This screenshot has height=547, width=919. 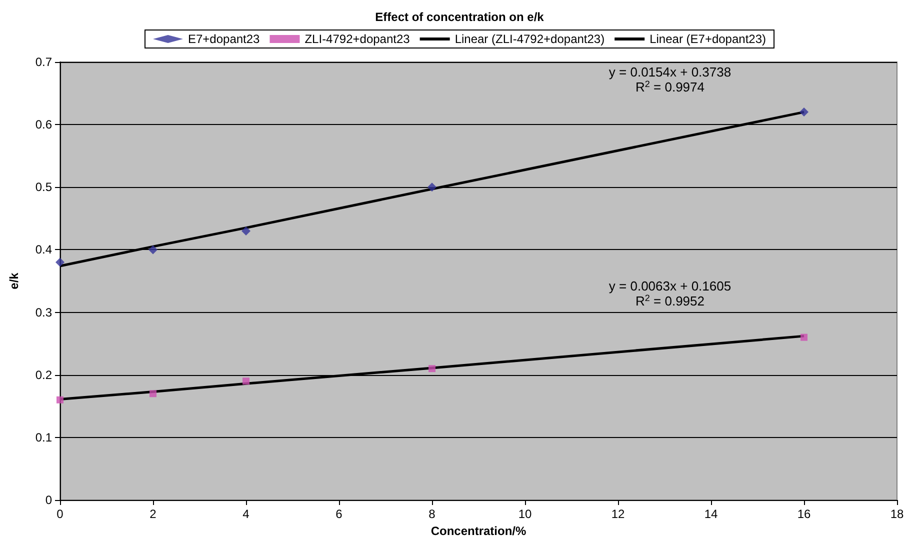 What do you see at coordinates (43, 249) in the screenshot?
I see `y-tick-label: 0.4` at bounding box center [43, 249].